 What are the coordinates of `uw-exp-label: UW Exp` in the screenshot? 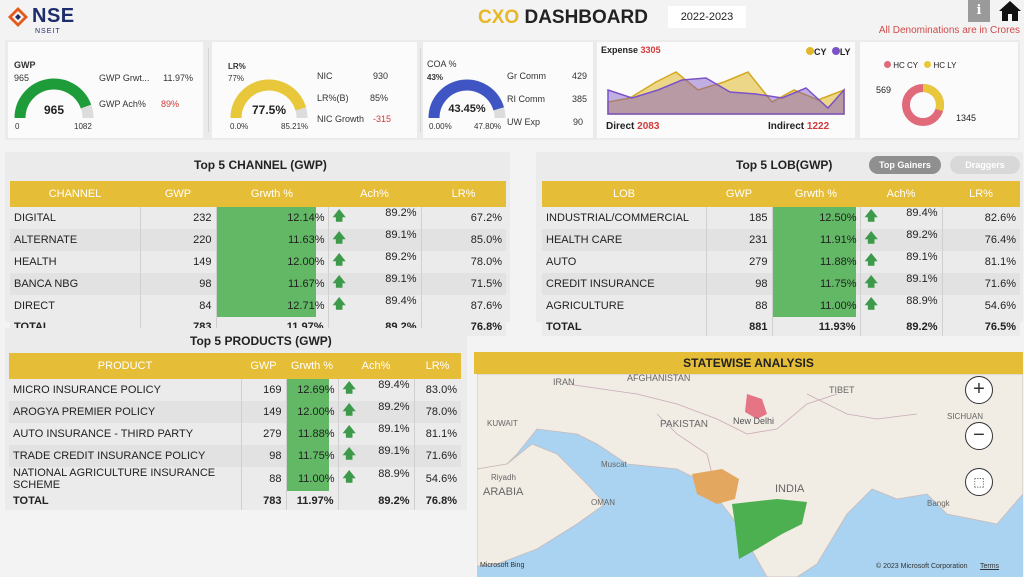 It's located at (524, 122).